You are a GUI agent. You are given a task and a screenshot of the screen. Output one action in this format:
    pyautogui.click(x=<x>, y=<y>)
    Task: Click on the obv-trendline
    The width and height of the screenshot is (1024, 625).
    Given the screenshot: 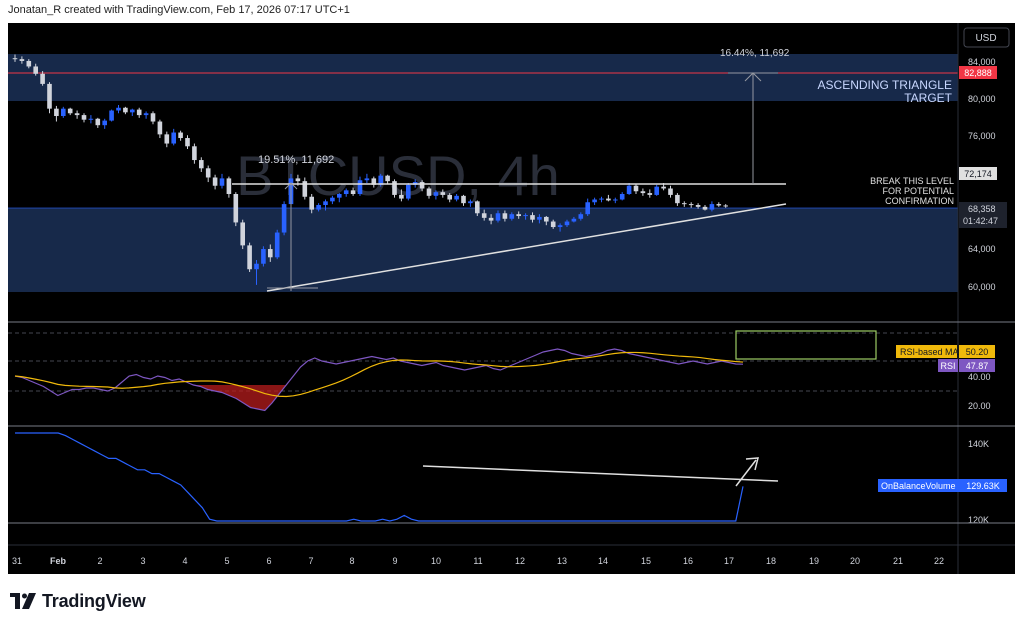 What is the action you would take?
    pyautogui.click(x=600, y=473)
    